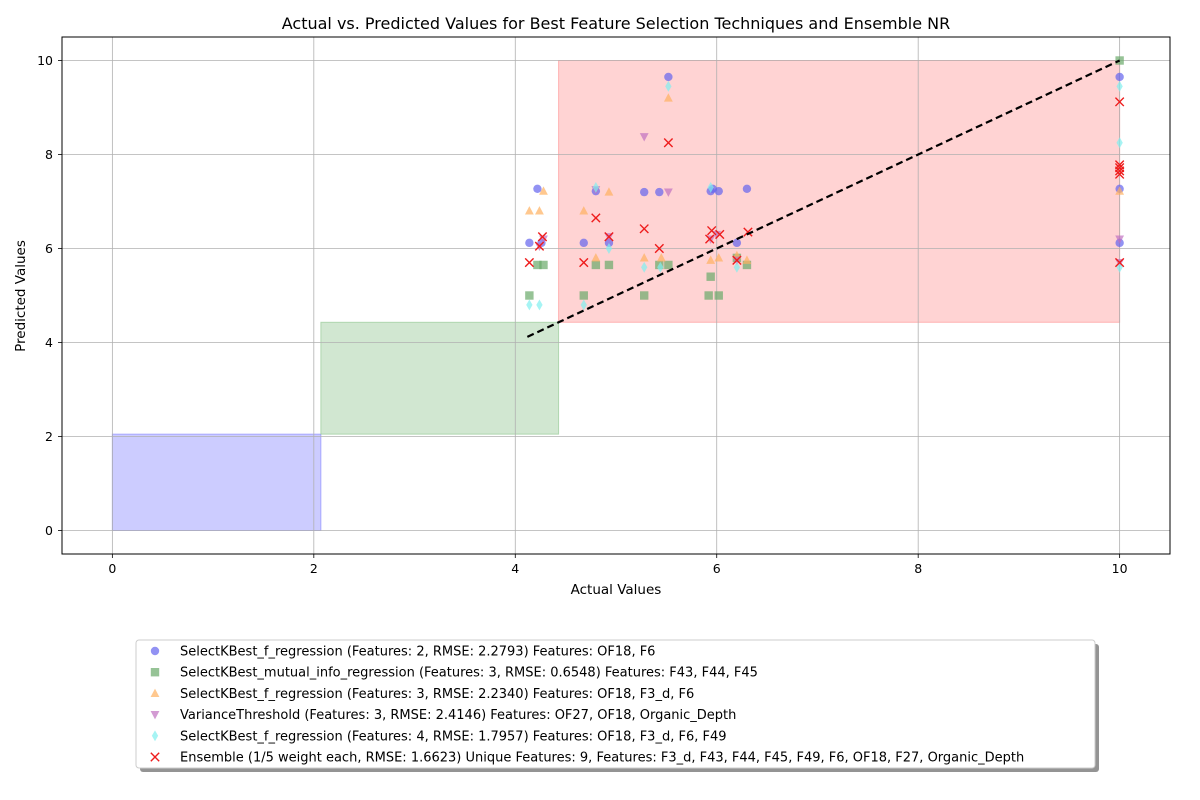 The height and width of the screenshot is (800, 1200). I want to click on y-tick-label-0: 0, so click(49, 530).